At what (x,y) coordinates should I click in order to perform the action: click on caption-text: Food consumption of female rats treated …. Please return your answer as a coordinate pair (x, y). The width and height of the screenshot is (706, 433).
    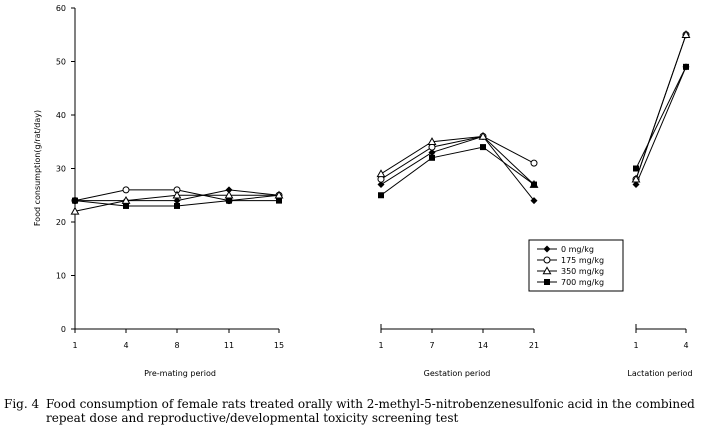
    Looking at the image, I should click on (370, 411).